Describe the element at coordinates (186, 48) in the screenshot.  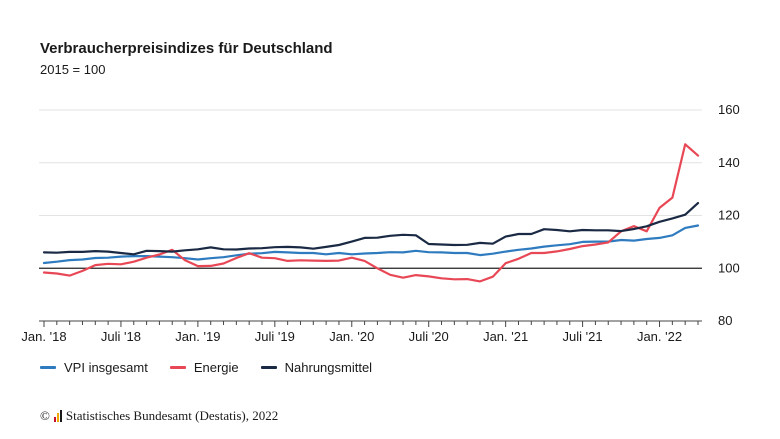
I see `chart-title: Verbraucherpreisindizes für Deutschland` at that location.